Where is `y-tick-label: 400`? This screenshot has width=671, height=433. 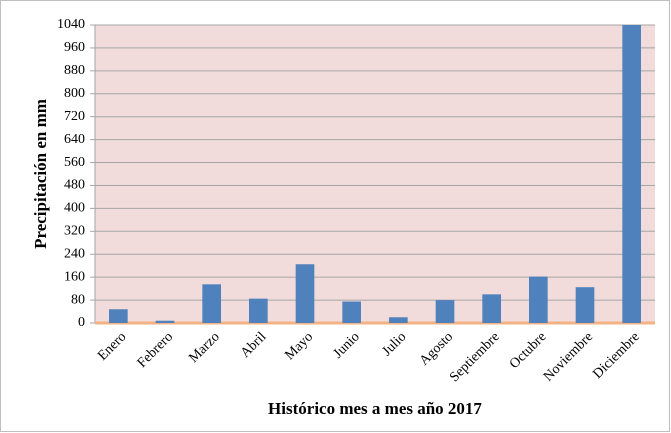
y-tick-label: 400 is located at coordinates (74, 208).